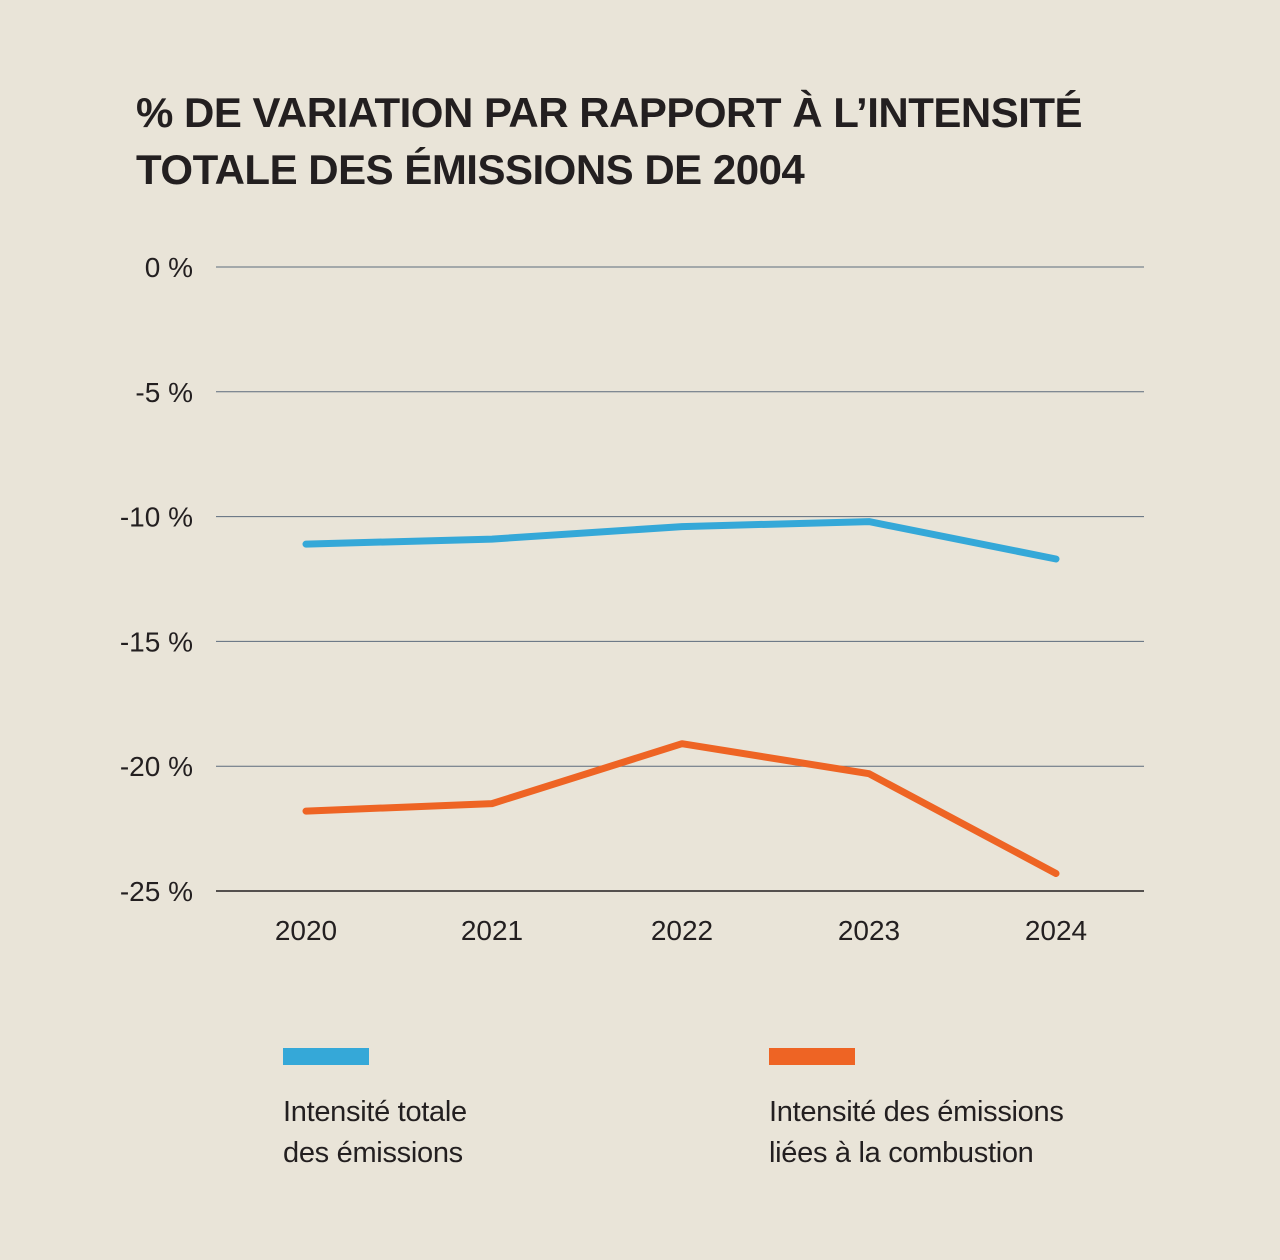  I want to click on legend-item-total: Intensité totale des émissions, so click(463, 1111).